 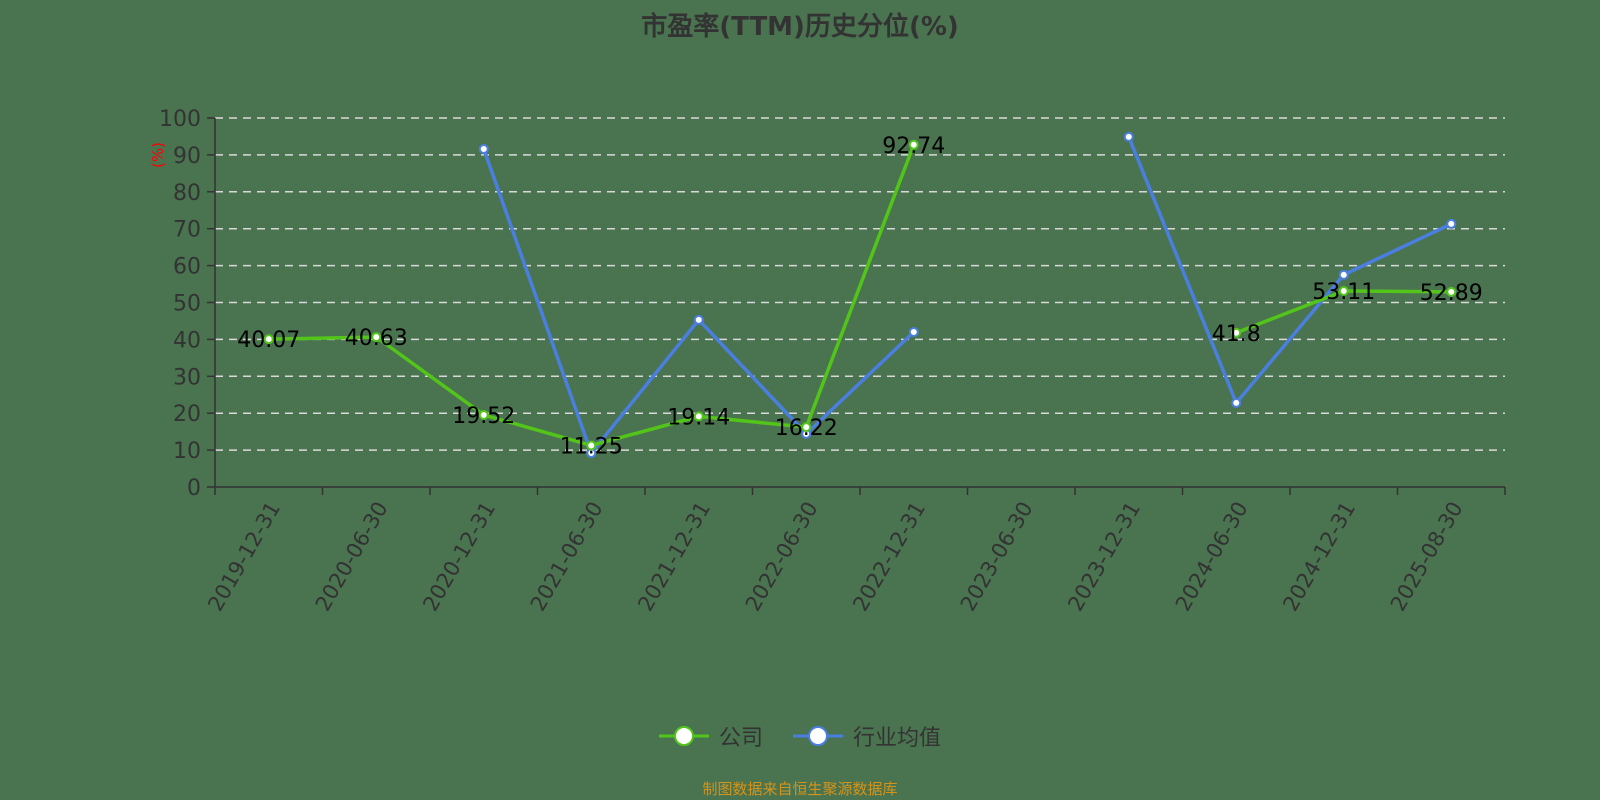 I want to click on x-tick-label: 2020-06-30, so click(x=352, y=557).